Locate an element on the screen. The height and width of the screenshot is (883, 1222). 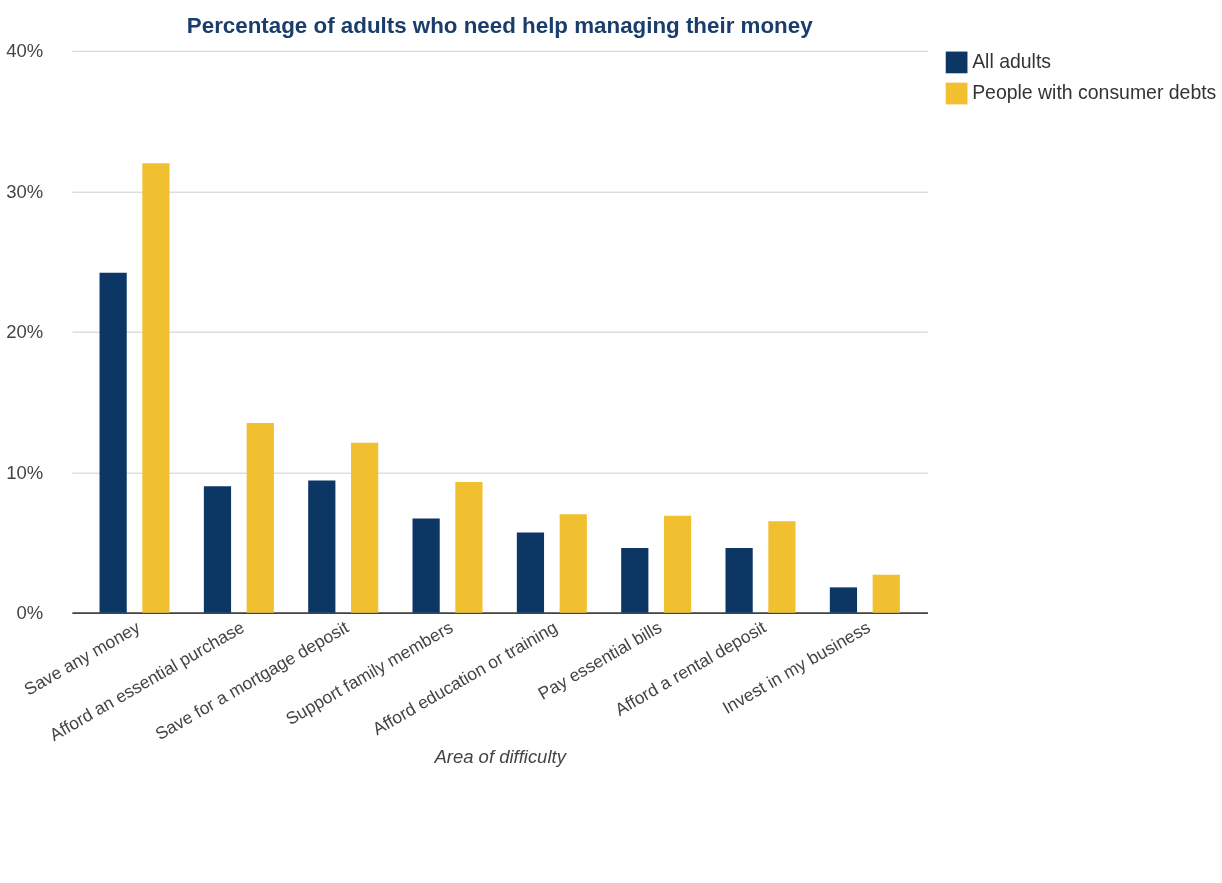
y-tick-label: 0% is located at coordinates (30, 612).